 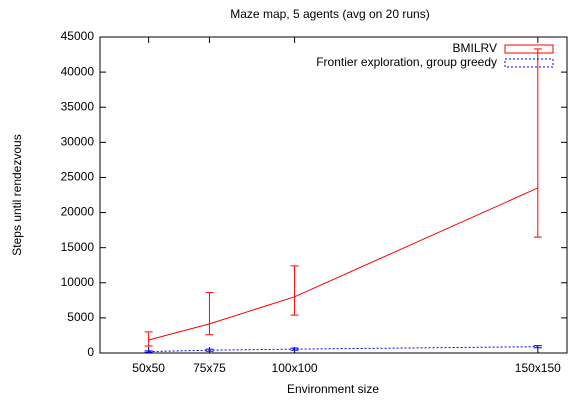 I want to click on y-tick-label: 0, so click(x=90, y=352).